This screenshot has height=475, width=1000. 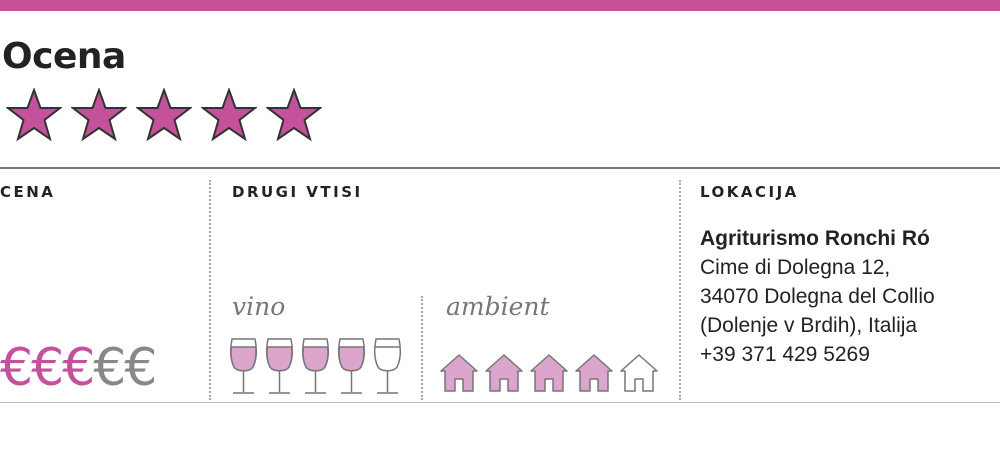 I want to click on accent-bar, so click(x=500, y=5).